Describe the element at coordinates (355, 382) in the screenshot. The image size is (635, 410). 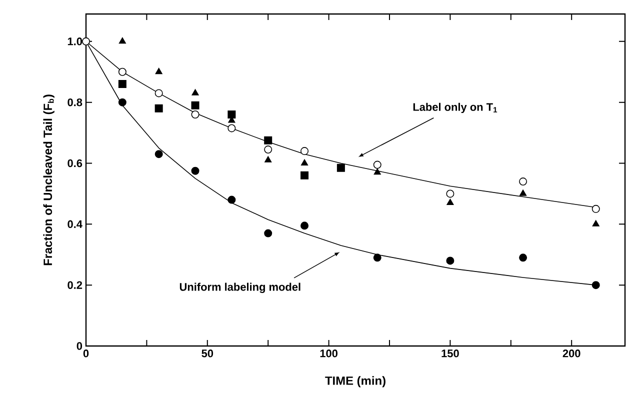
I see `x-axis-title: TIME (min)` at that location.